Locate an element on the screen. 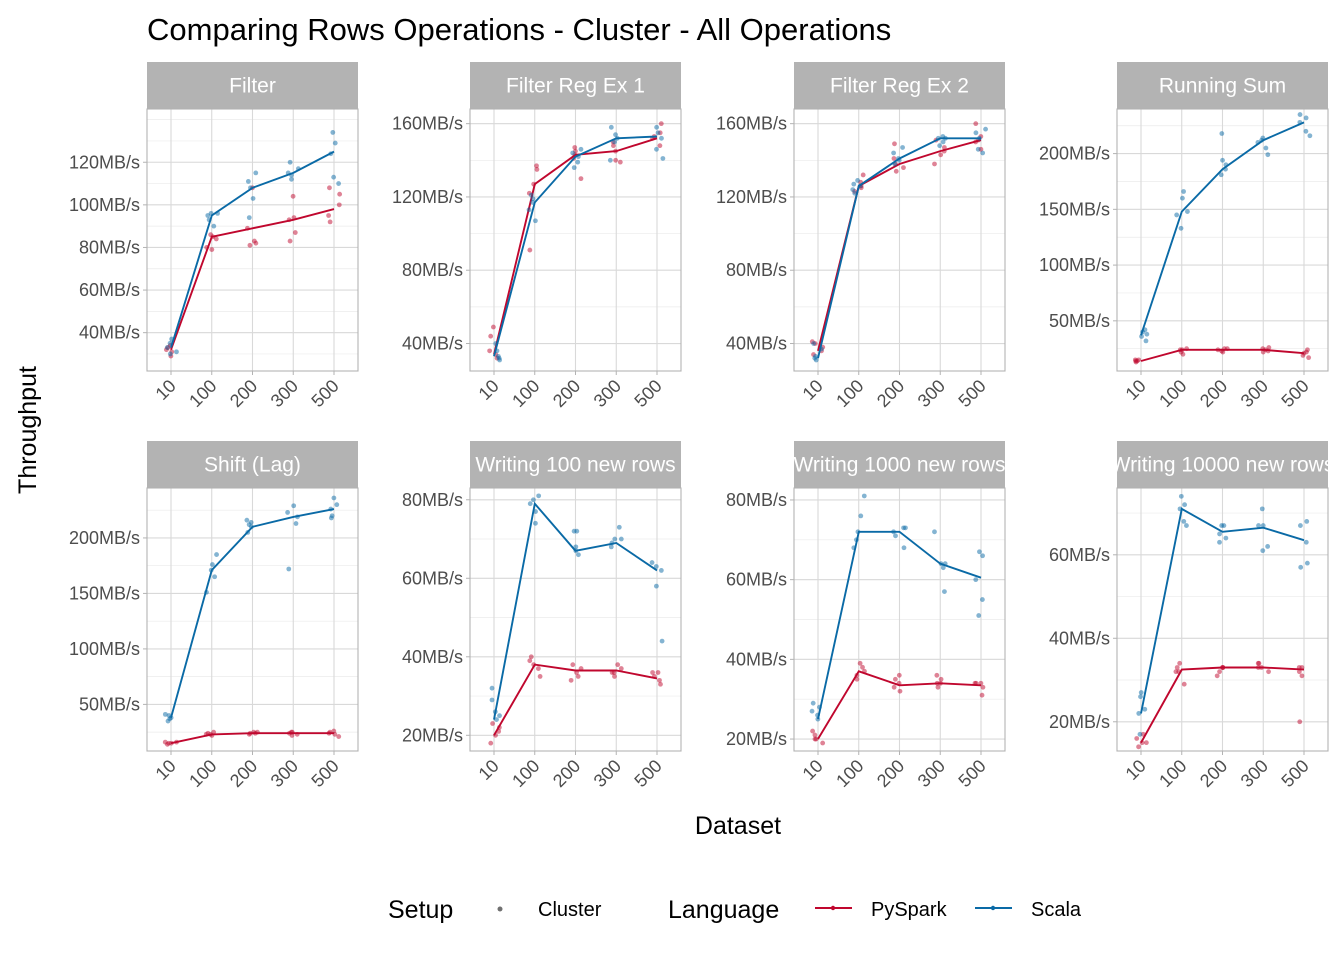 The image size is (1344, 960). x-tick-label: 200 is located at coordinates (890, 773).